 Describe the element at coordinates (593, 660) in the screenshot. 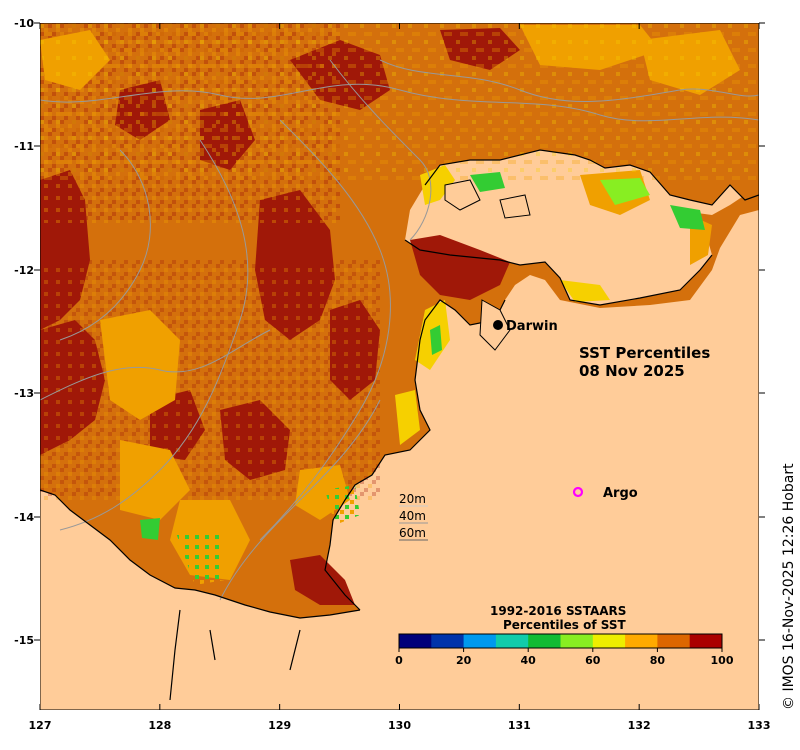

I see `colorbar-tick-label: 60` at that location.